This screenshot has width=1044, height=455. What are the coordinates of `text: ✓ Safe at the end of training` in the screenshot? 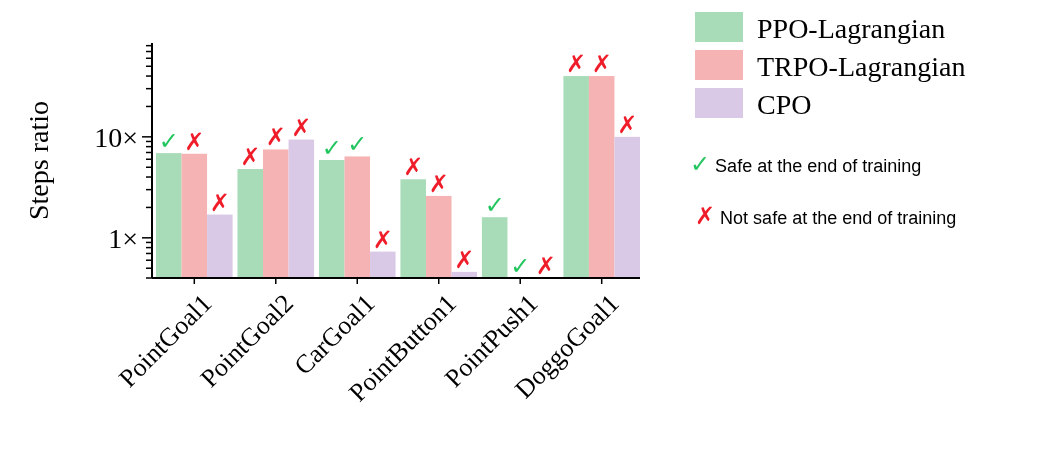 It's located at (806, 164).